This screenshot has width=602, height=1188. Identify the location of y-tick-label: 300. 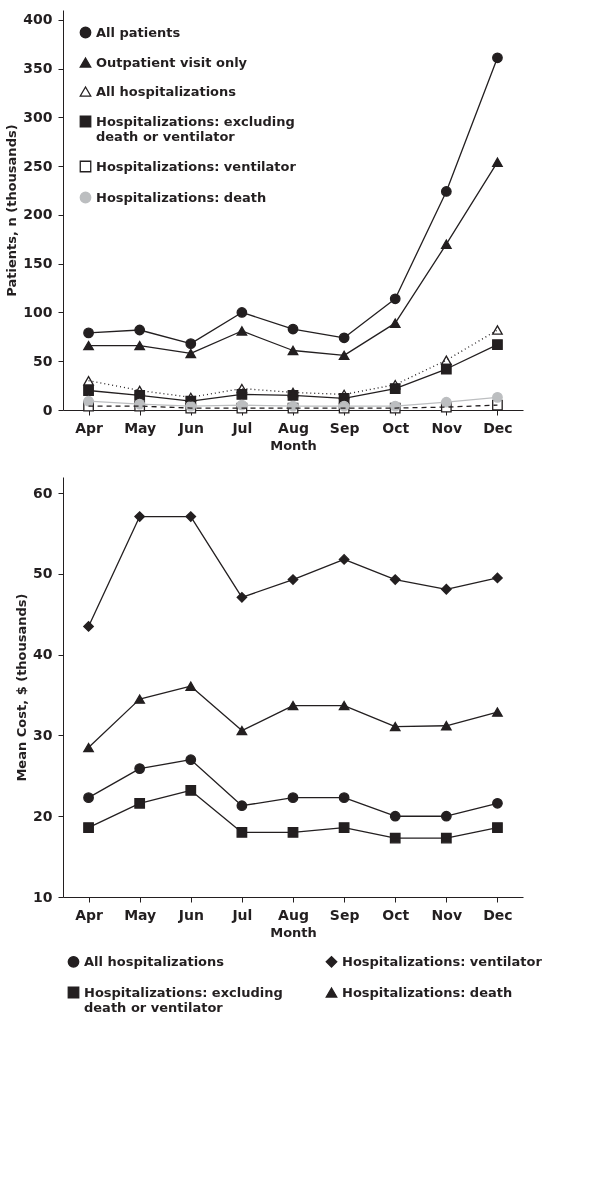
(38, 116).